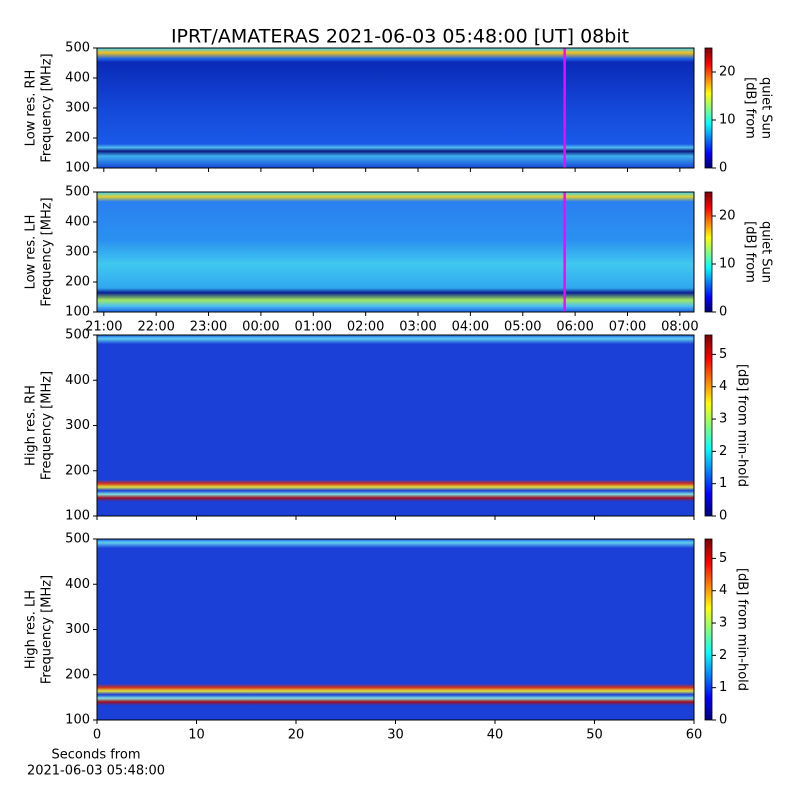 Image resolution: width=800 pixels, height=800 pixels. Describe the element at coordinates (196, 735) in the screenshot. I see `x-tick-label: 10` at that location.